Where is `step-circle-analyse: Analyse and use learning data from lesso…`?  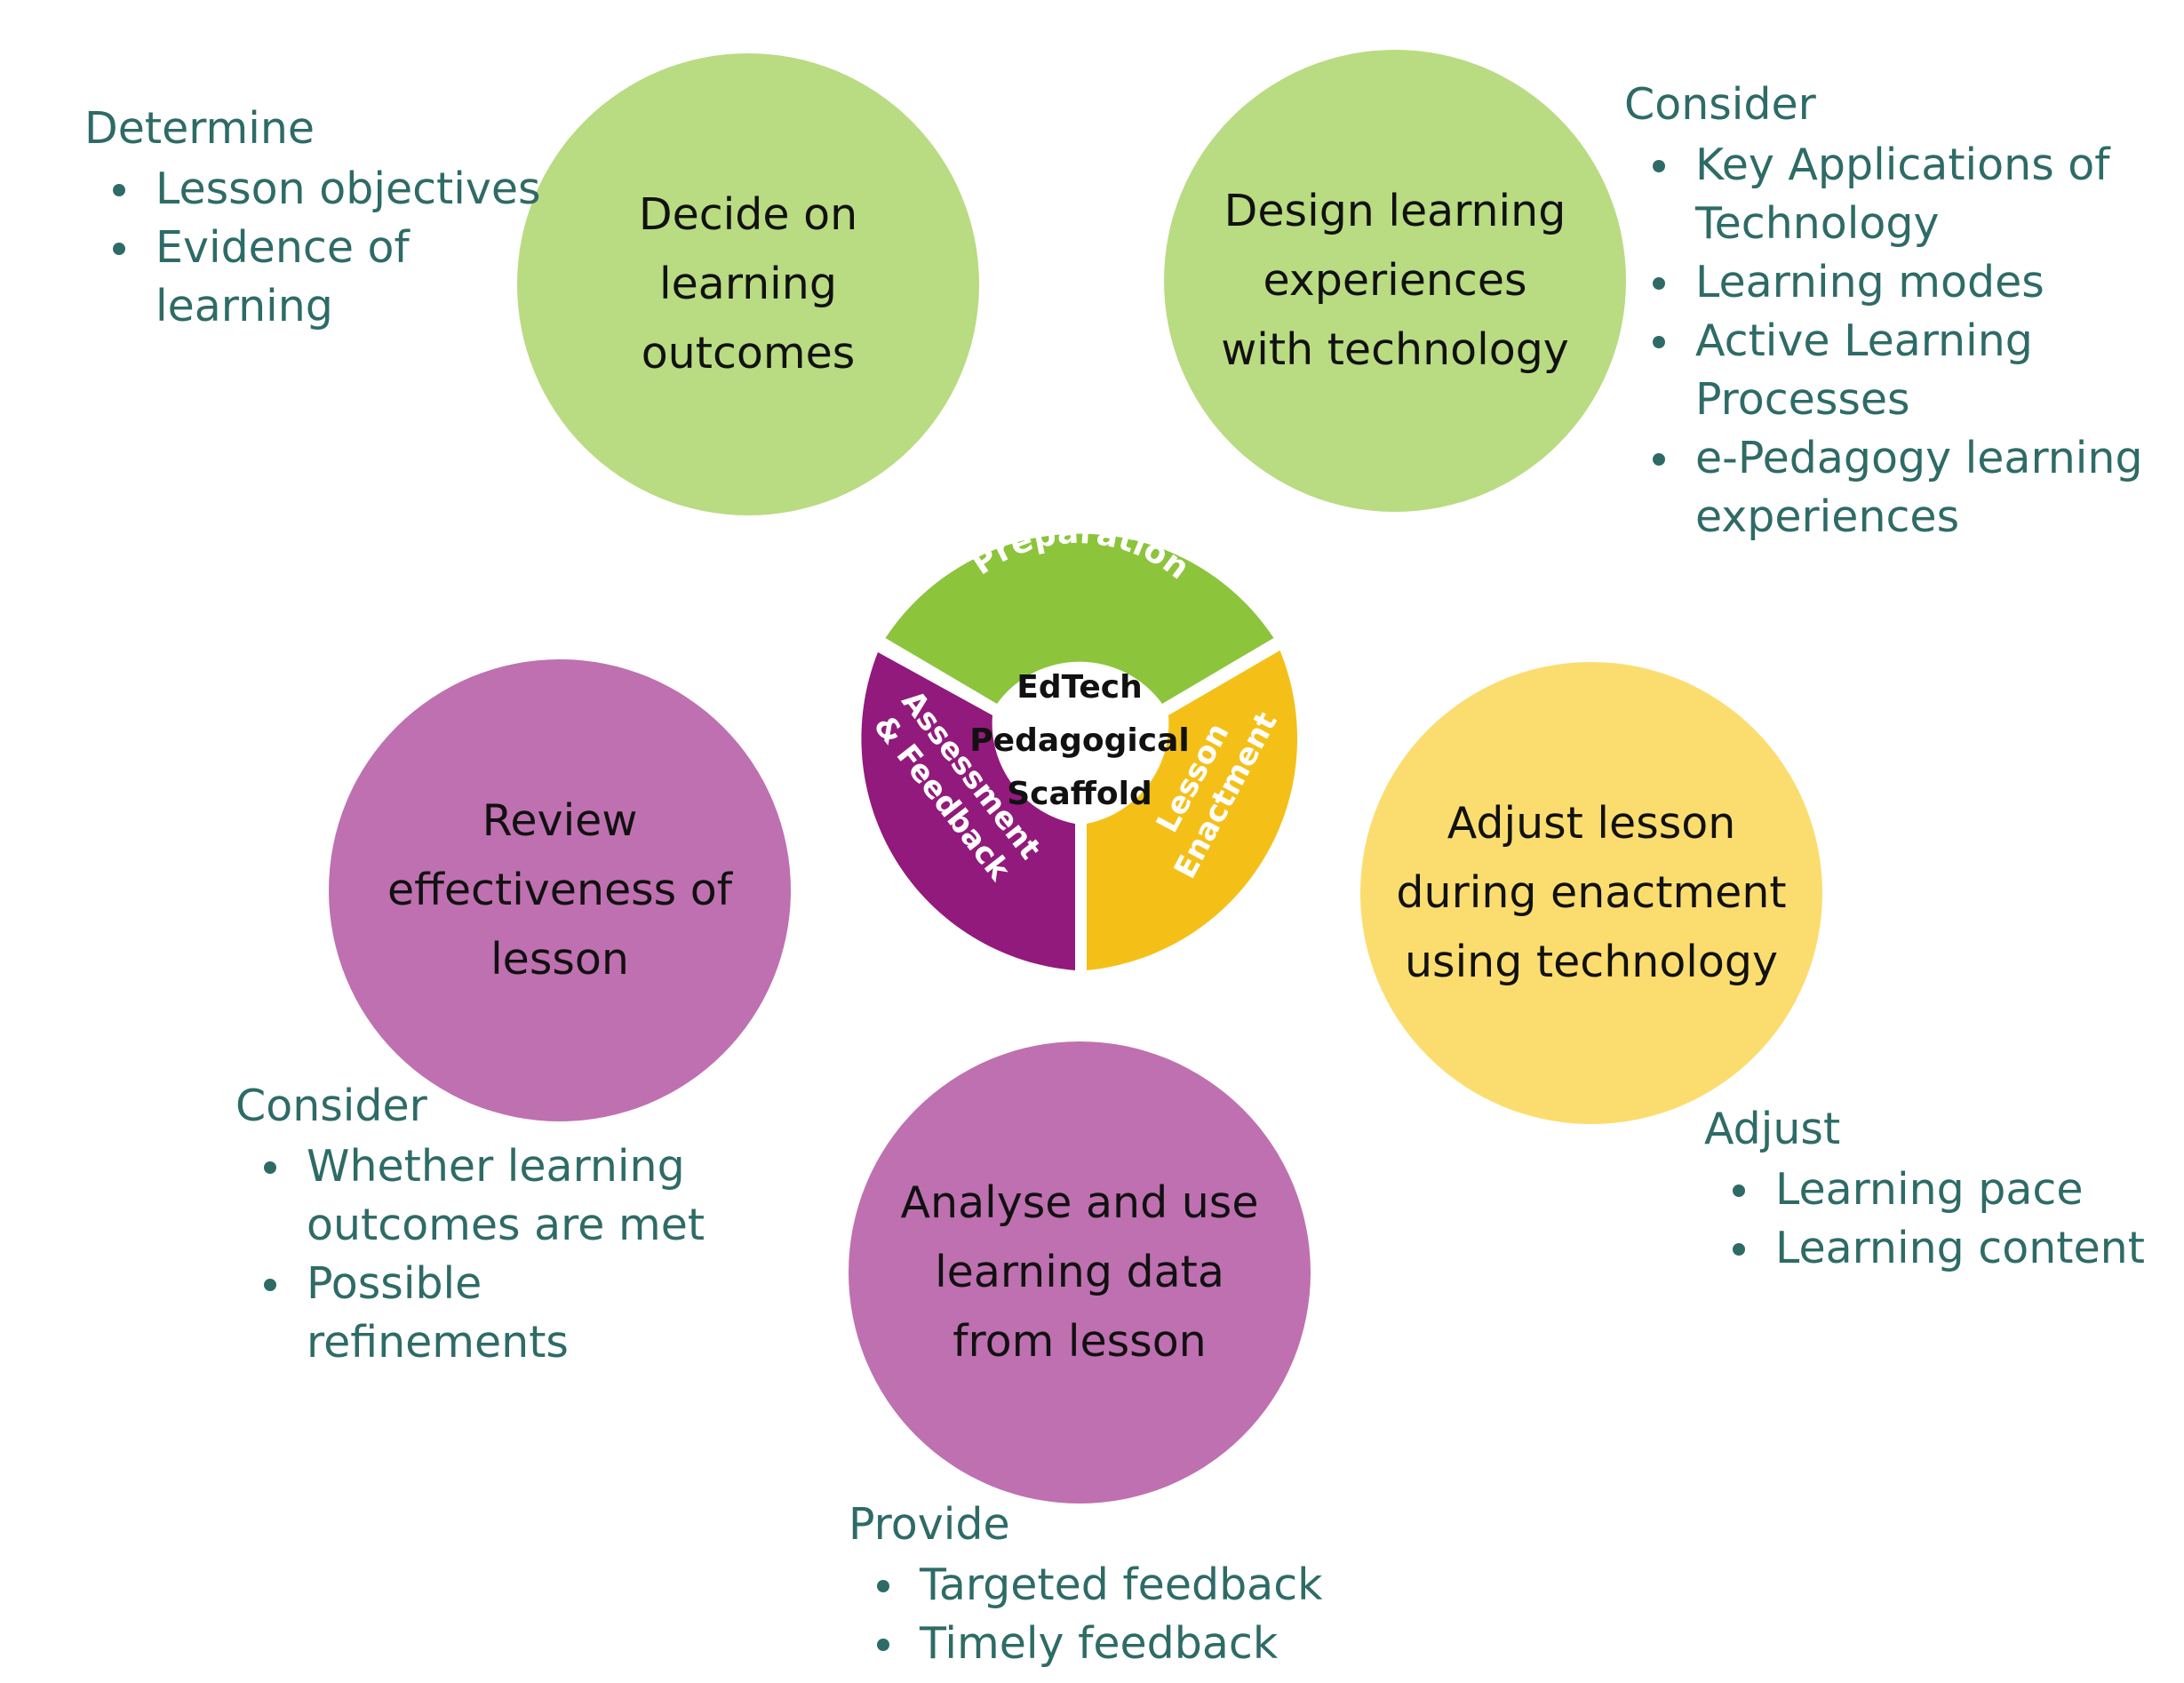 step-circle-analyse: Analyse and use learning data from lesso… is located at coordinates (1080, 1272).